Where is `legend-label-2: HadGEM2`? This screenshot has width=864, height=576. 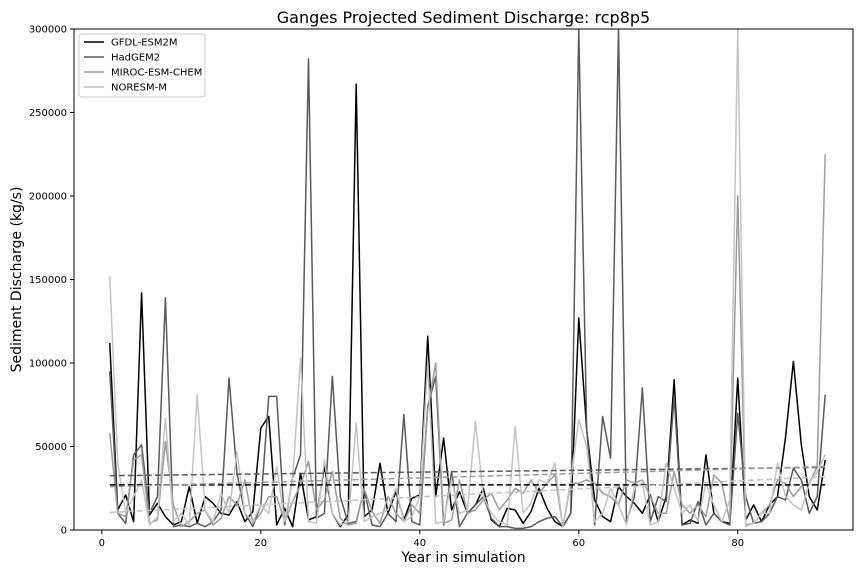
legend-label-2: HadGEM2 is located at coordinates (135, 58).